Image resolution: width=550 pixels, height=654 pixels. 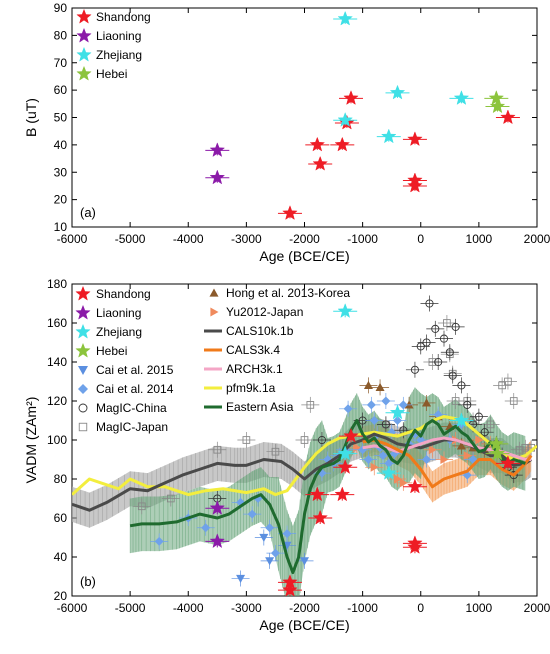 What do you see at coordinates (61, 172) in the screenshot?
I see `y-tick-label: 30` at bounding box center [61, 172].